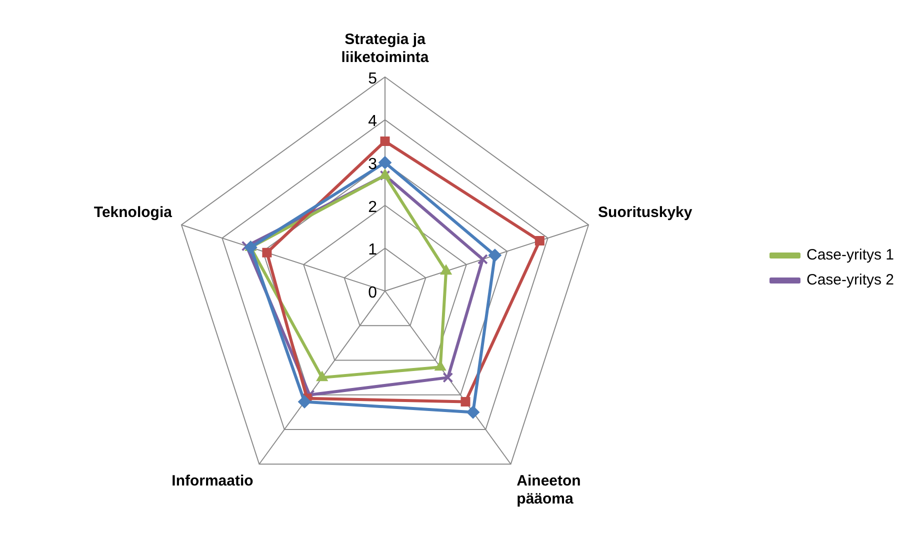  What do you see at coordinates (133, 212) in the screenshot?
I see `spoke-label: Teknologia` at bounding box center [133, 212].